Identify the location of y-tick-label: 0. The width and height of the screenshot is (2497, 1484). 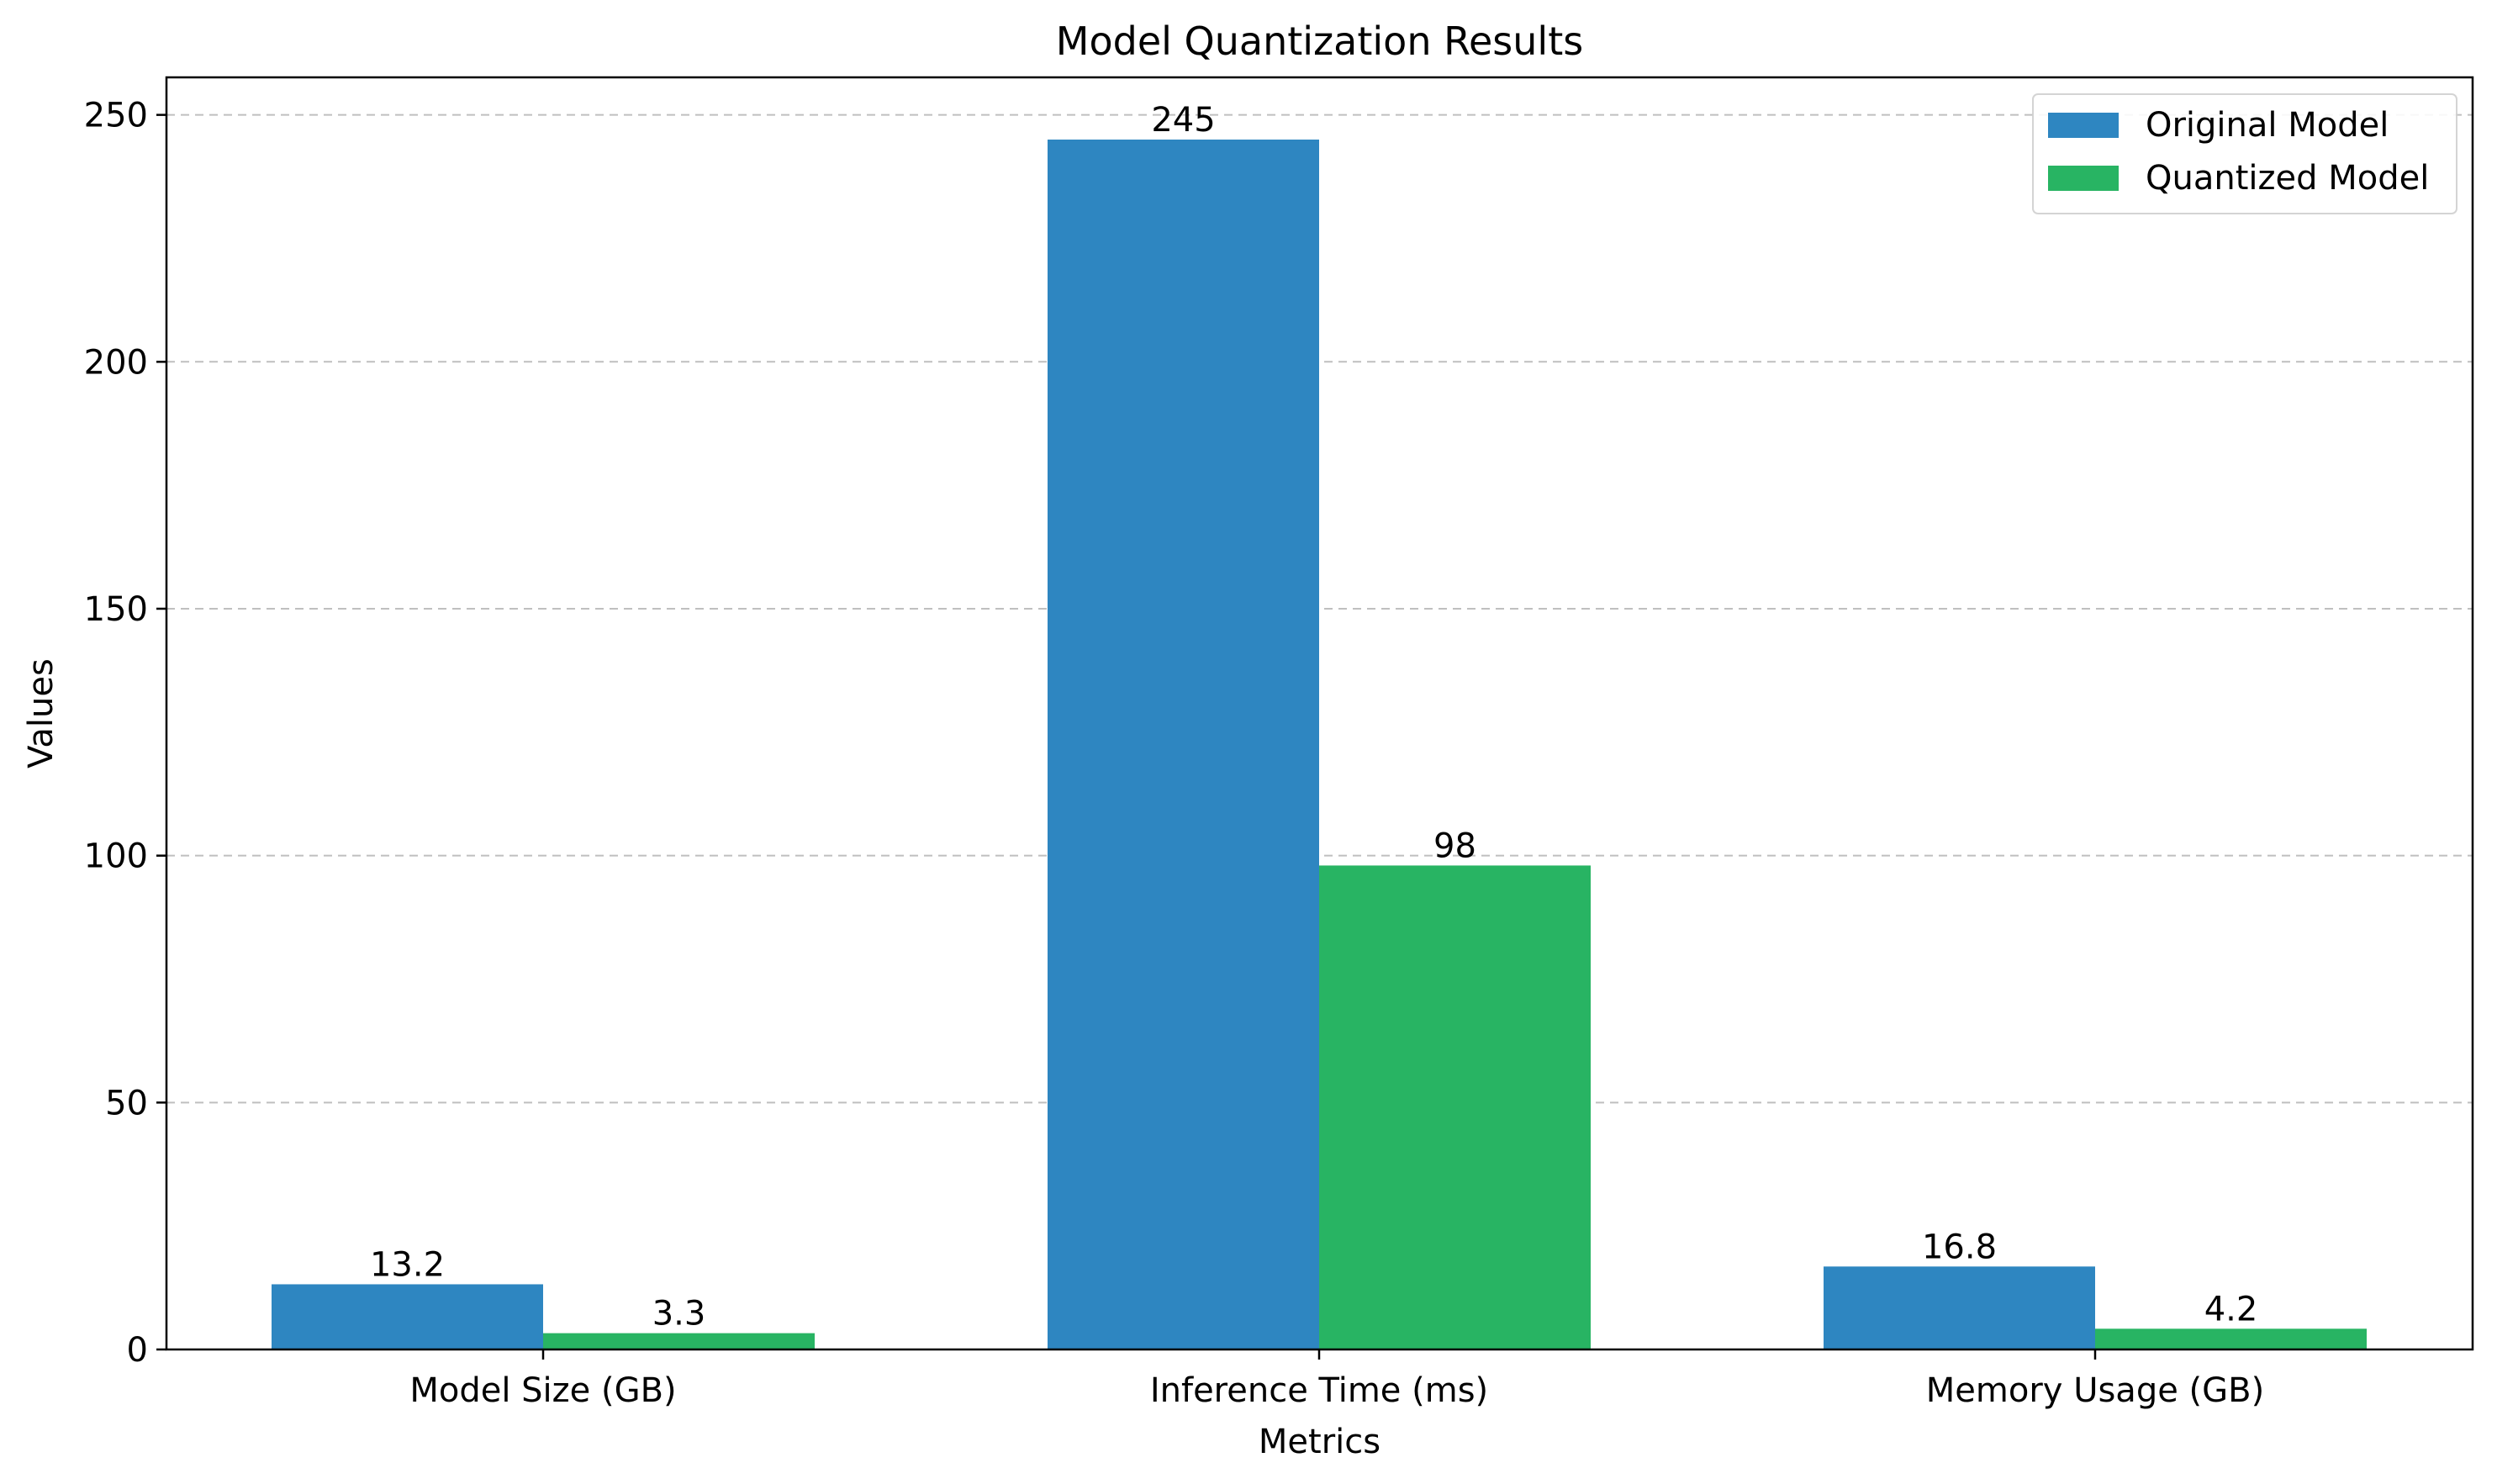
(137, 1350).